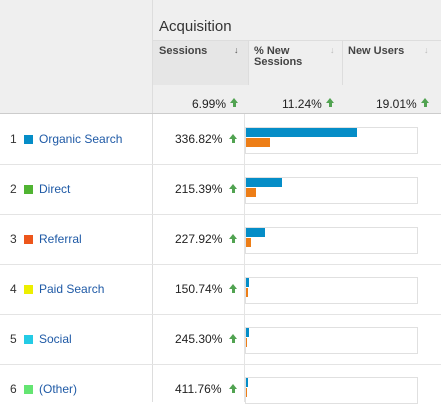 Image resolution: width=441 pixels, height=414 pixels. I want to click on row-number: 3, so click(13, 239).